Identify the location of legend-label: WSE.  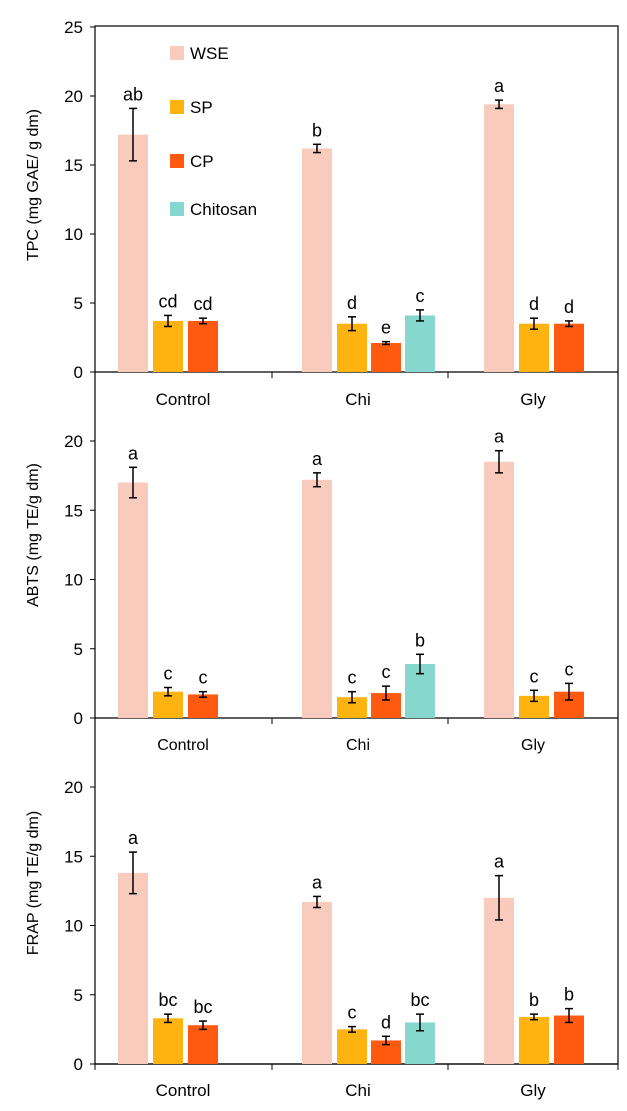
(209, 53).